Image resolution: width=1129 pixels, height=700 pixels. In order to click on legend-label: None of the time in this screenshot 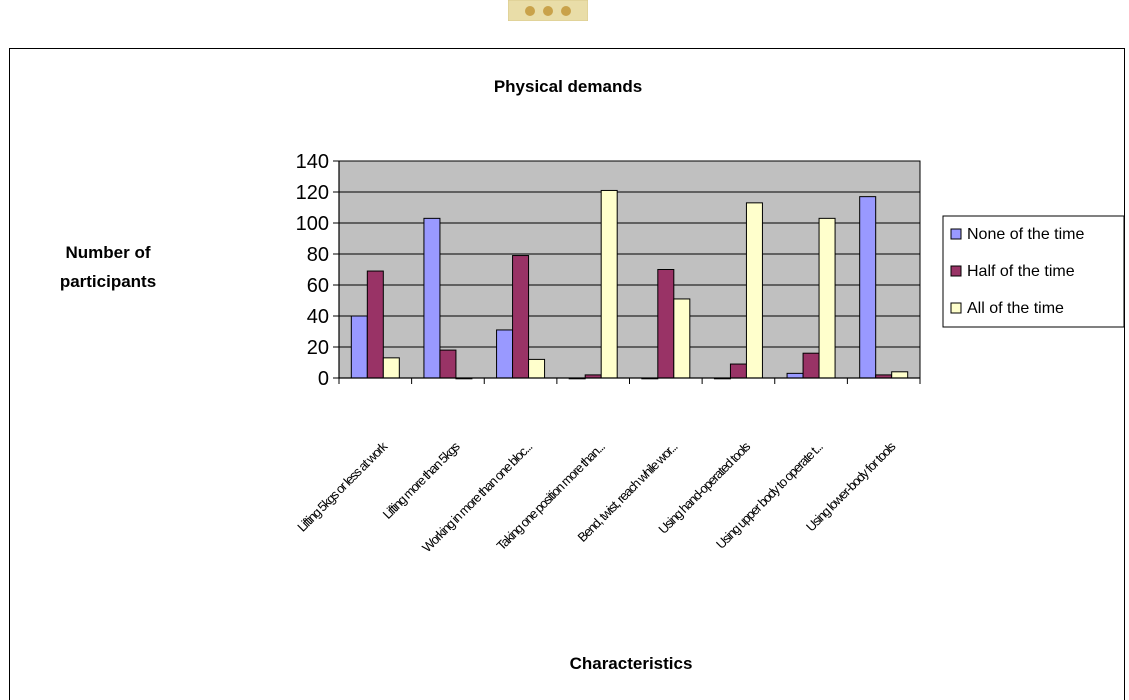, I will do `click(1026, 234)`.